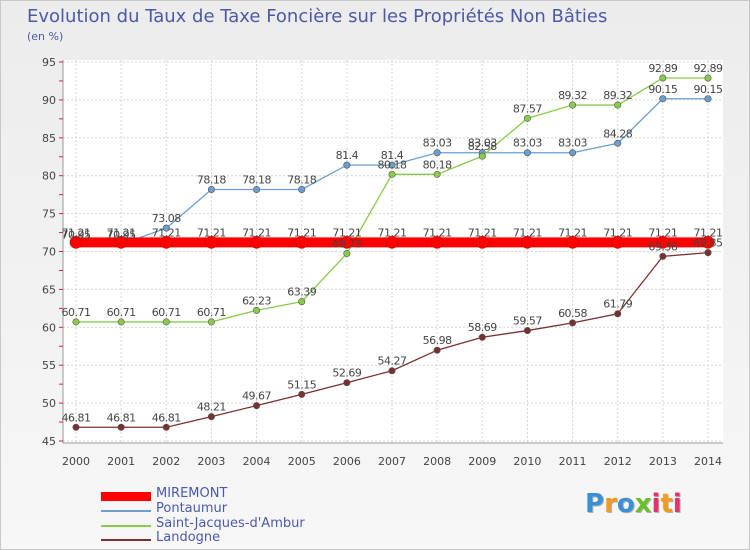 Image resolution: width=750 pixels, height=550 pixels. I want to click on legend-label-miremont: MIREMONT, so click(192, 493).